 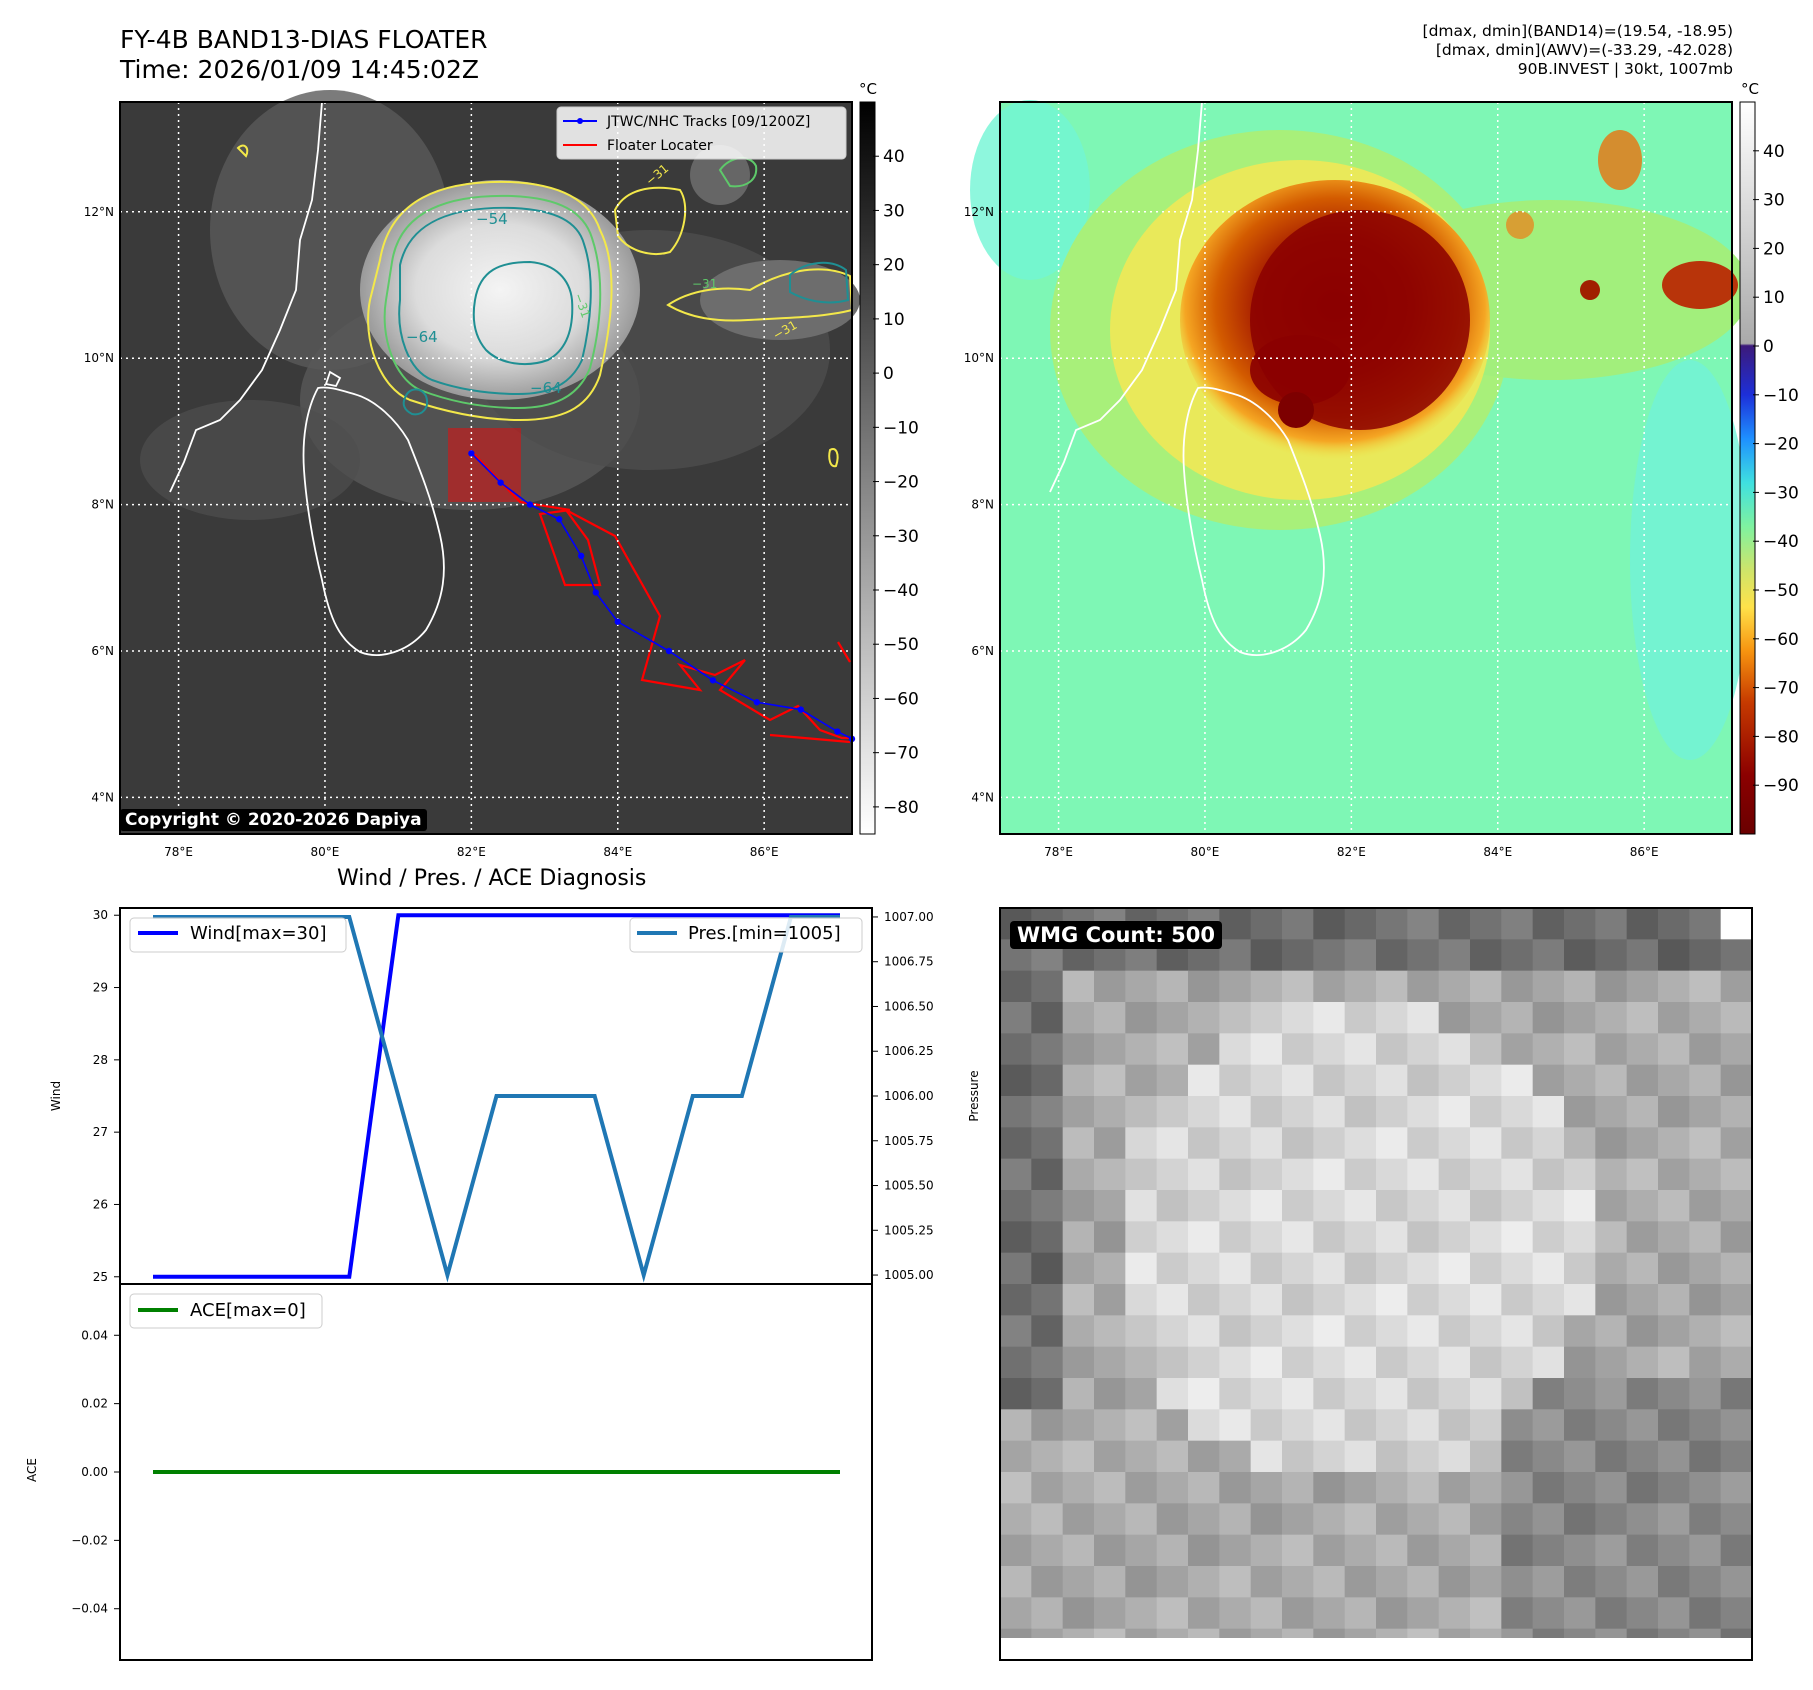 What do you see at coordinates (888, 374) in the screenshot?
I see `colorbar-tick-label: 0` at bounding box center [888, 374].